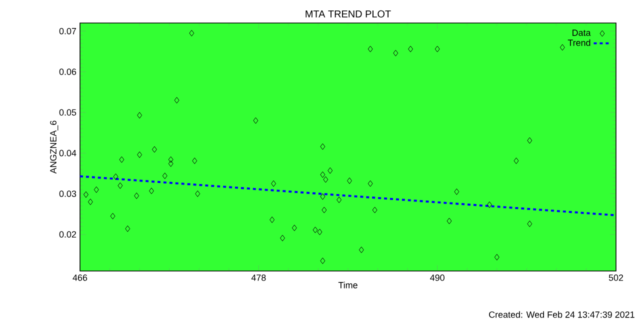 The width and height of the screenshot is (640, 320). I want to click on y-tick-label: 0.04, so click(67, 153).